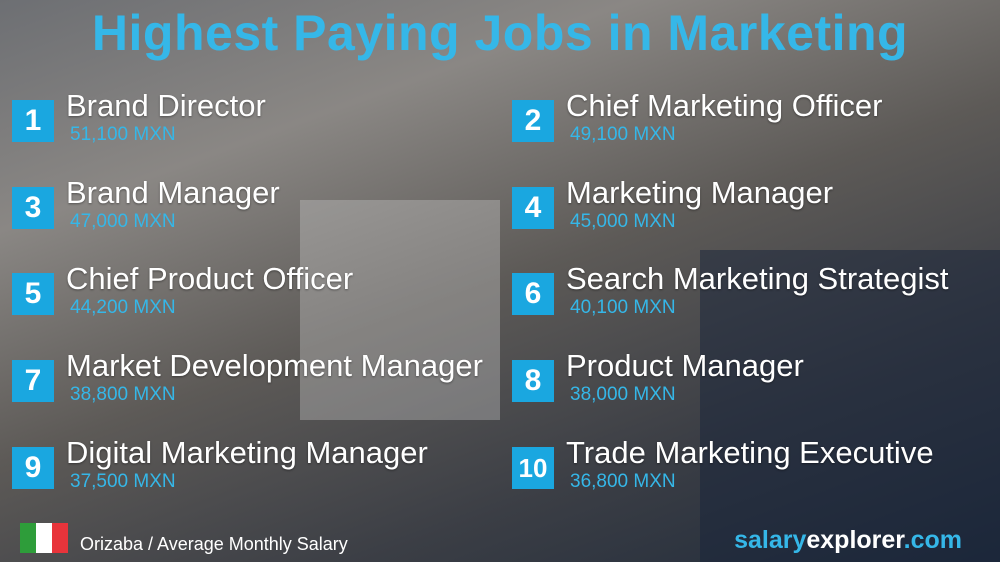  What do you see at coordinates (770, 540) in the screenshot?
I see `brand-part: salary` at bounding box center [770, 540].